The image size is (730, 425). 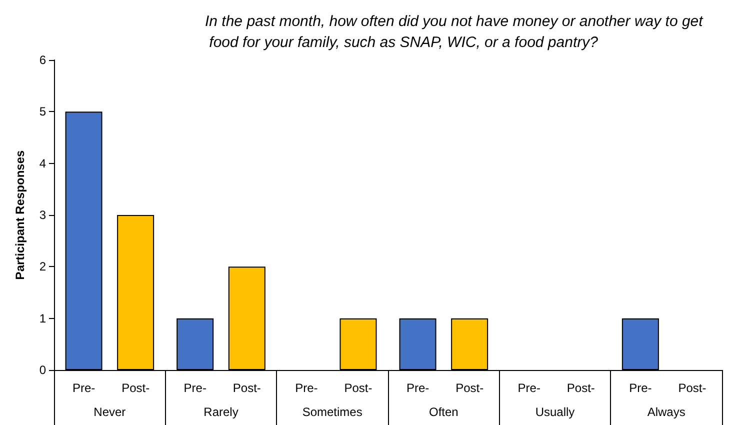 I want to click on y-tick-label: 2, so click(x=42, y=267).